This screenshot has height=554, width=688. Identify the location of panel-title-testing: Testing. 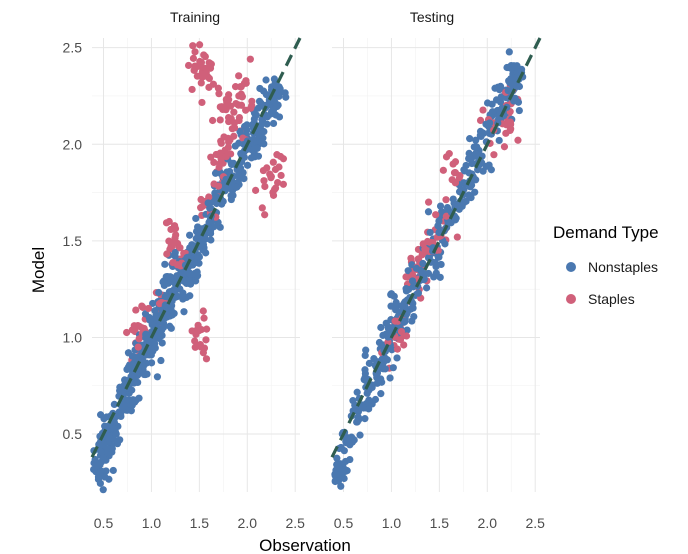
(432, 17).